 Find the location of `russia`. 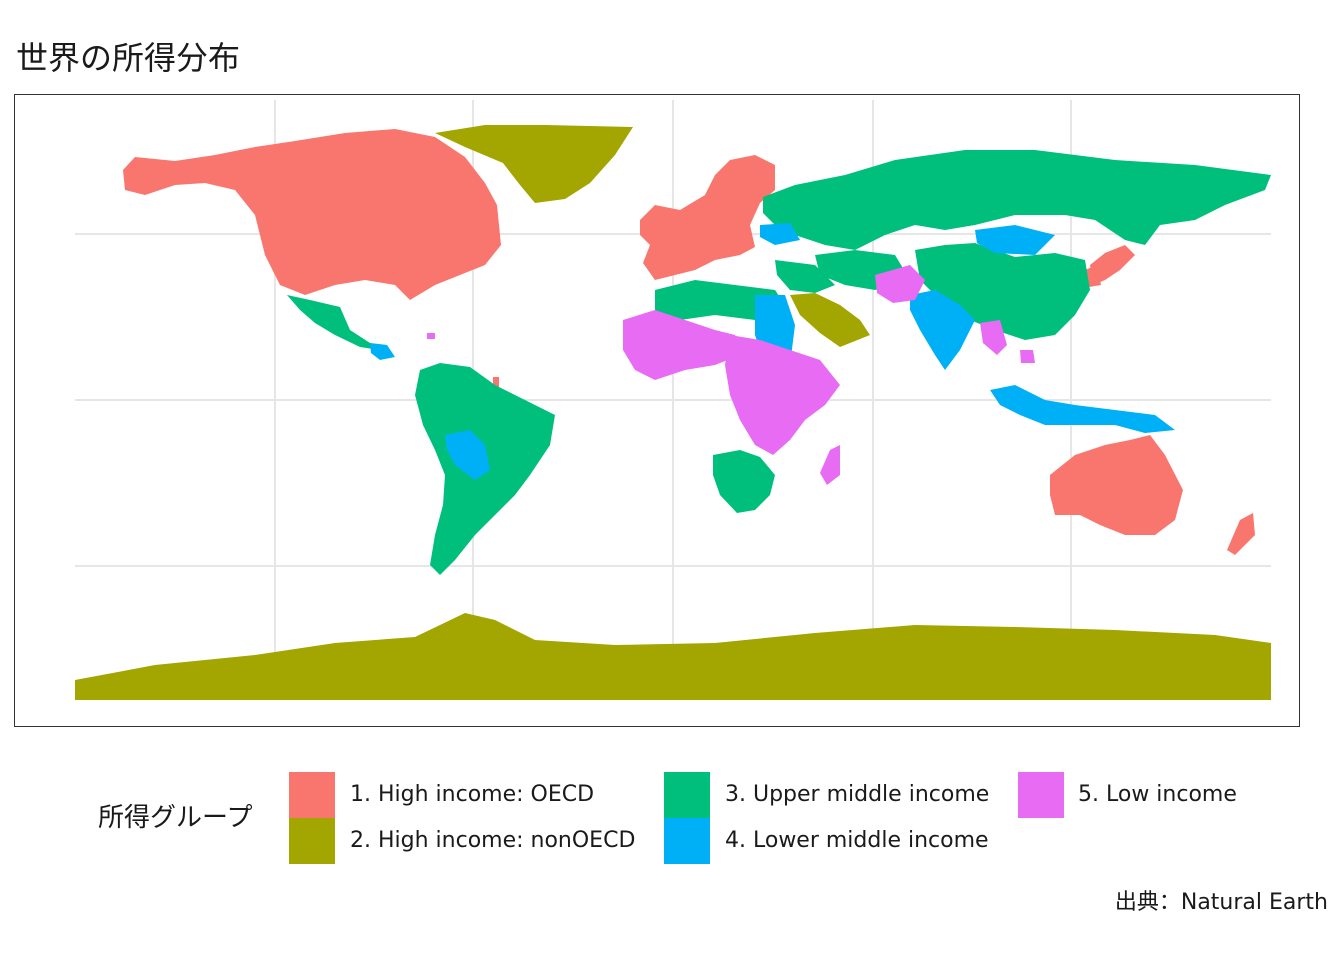

russia is located at coordinates (1017, 200).